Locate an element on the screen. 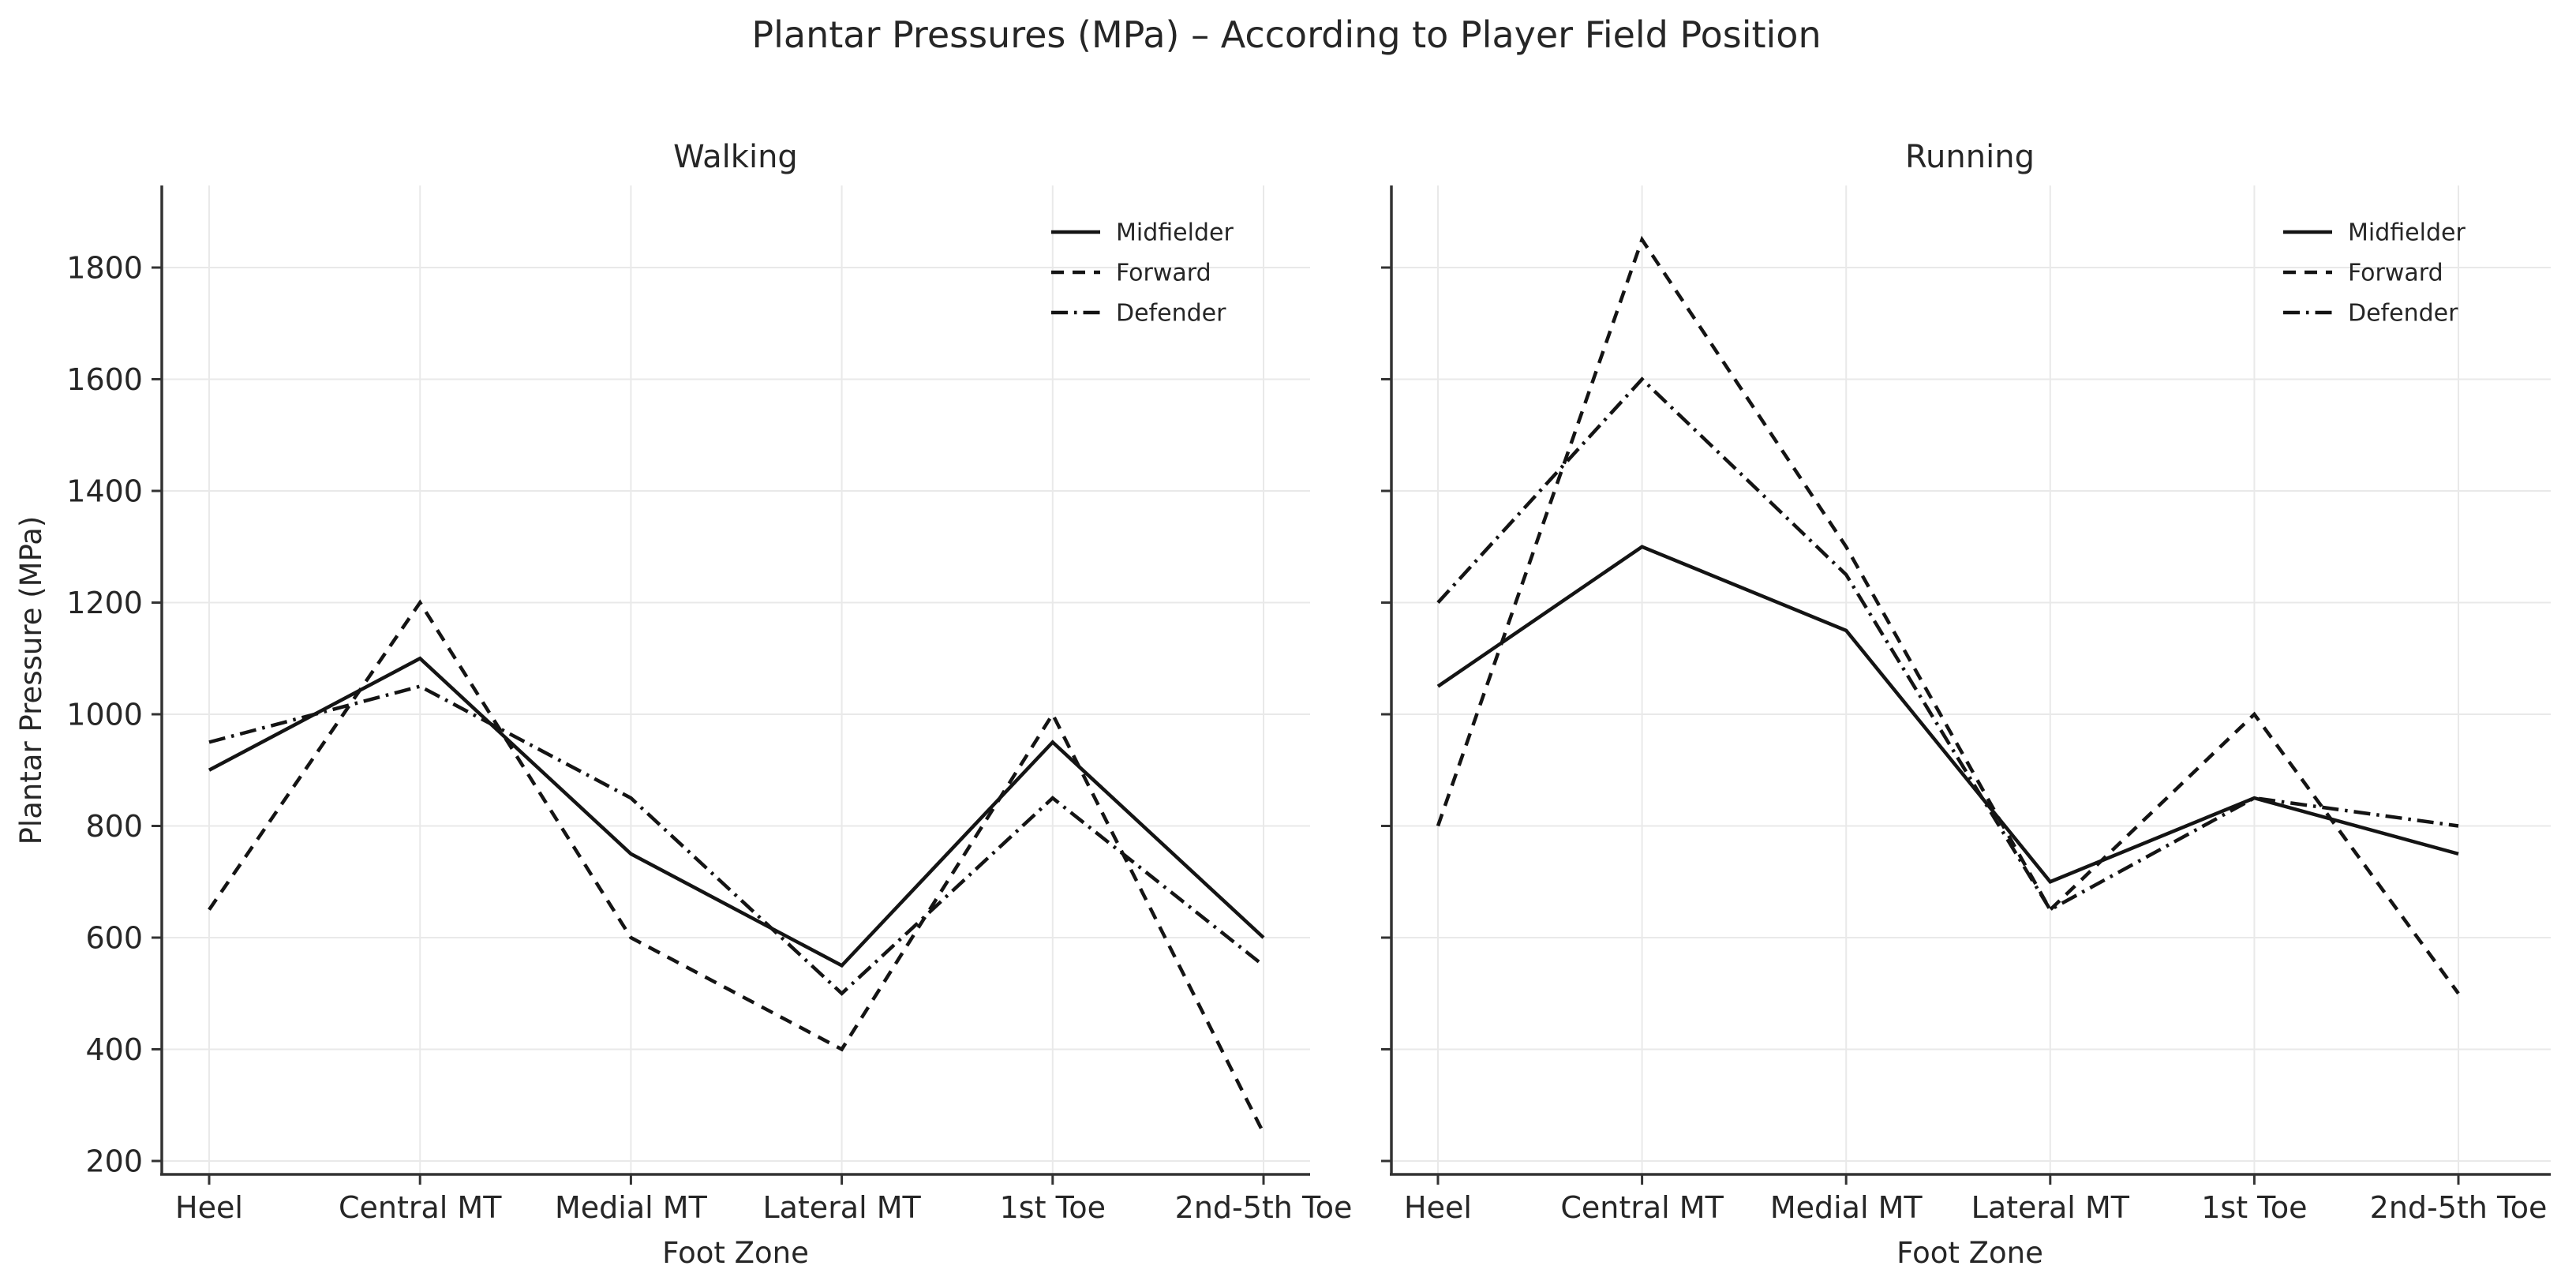  y-tick-label: 1000 is located at coordinates (104, 714).